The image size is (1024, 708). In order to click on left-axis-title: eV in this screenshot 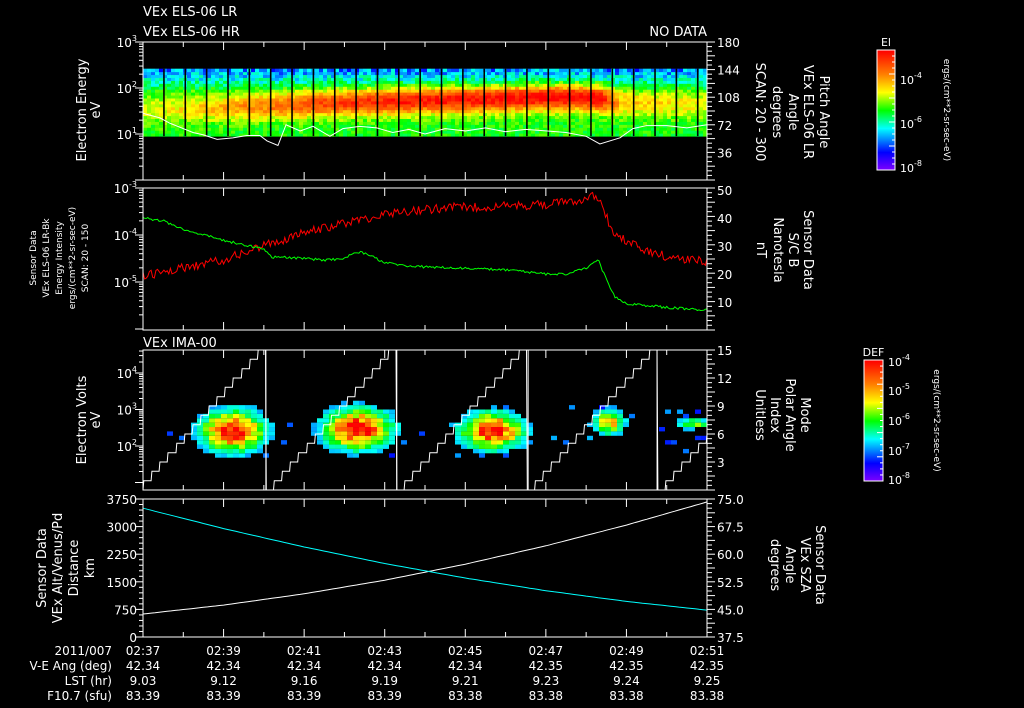, I will do `click(96, 419)`.